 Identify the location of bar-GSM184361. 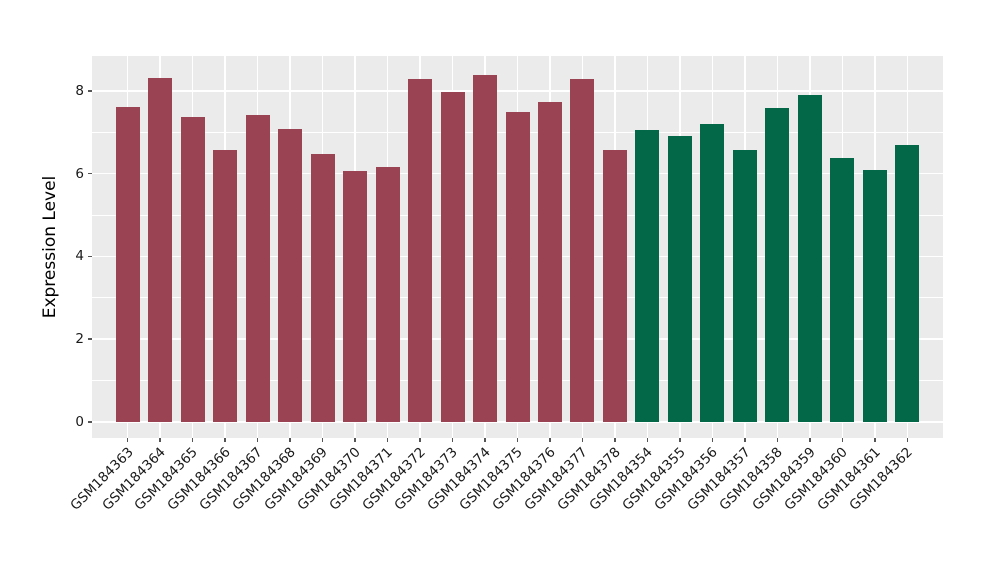
(874, 295).